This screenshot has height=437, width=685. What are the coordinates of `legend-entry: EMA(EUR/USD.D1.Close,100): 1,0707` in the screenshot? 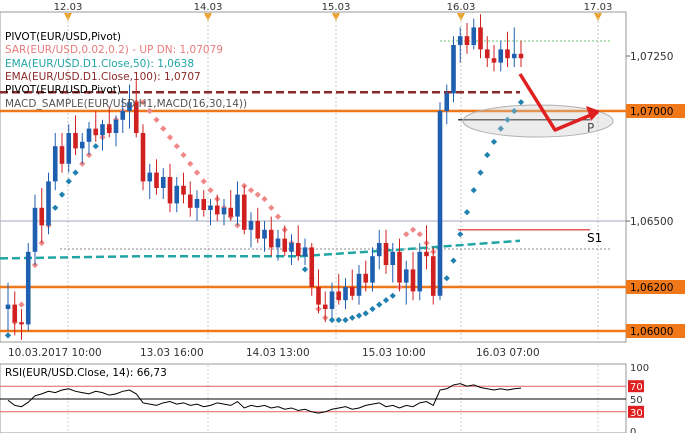 It's located at (103, 77).